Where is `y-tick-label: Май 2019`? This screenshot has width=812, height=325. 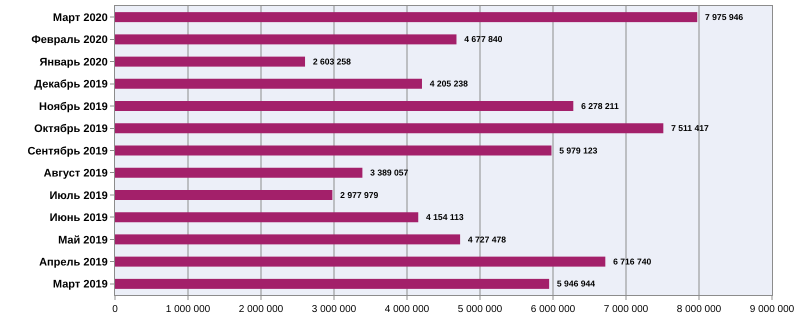
y-tick-label: Май 2019 is located at coordinates (83, 240).